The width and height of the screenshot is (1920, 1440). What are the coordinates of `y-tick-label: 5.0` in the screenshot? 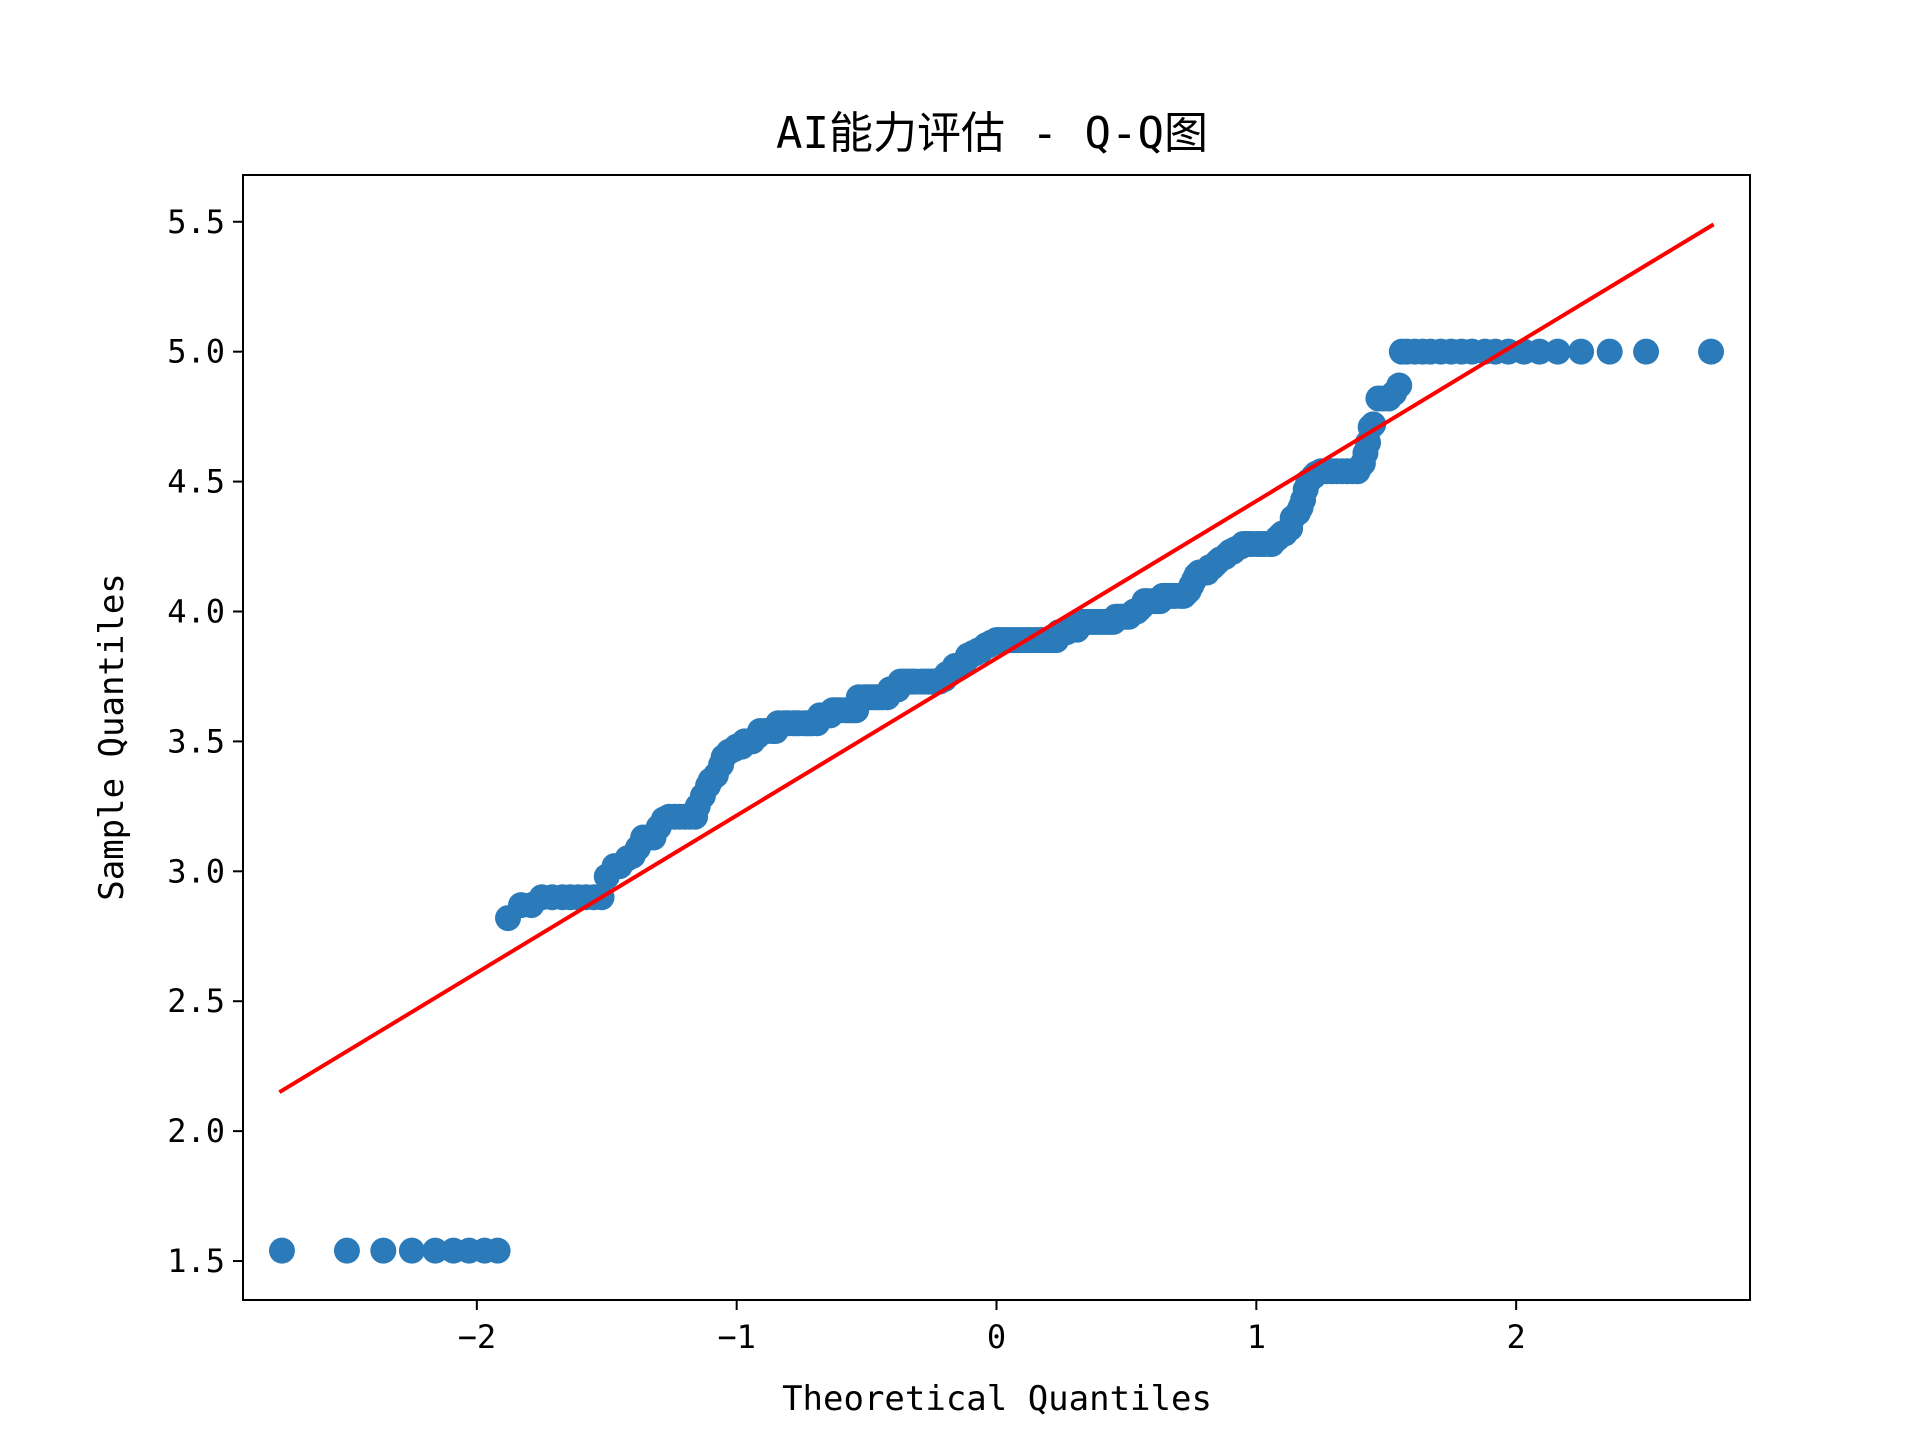 It's located at (196, 352).